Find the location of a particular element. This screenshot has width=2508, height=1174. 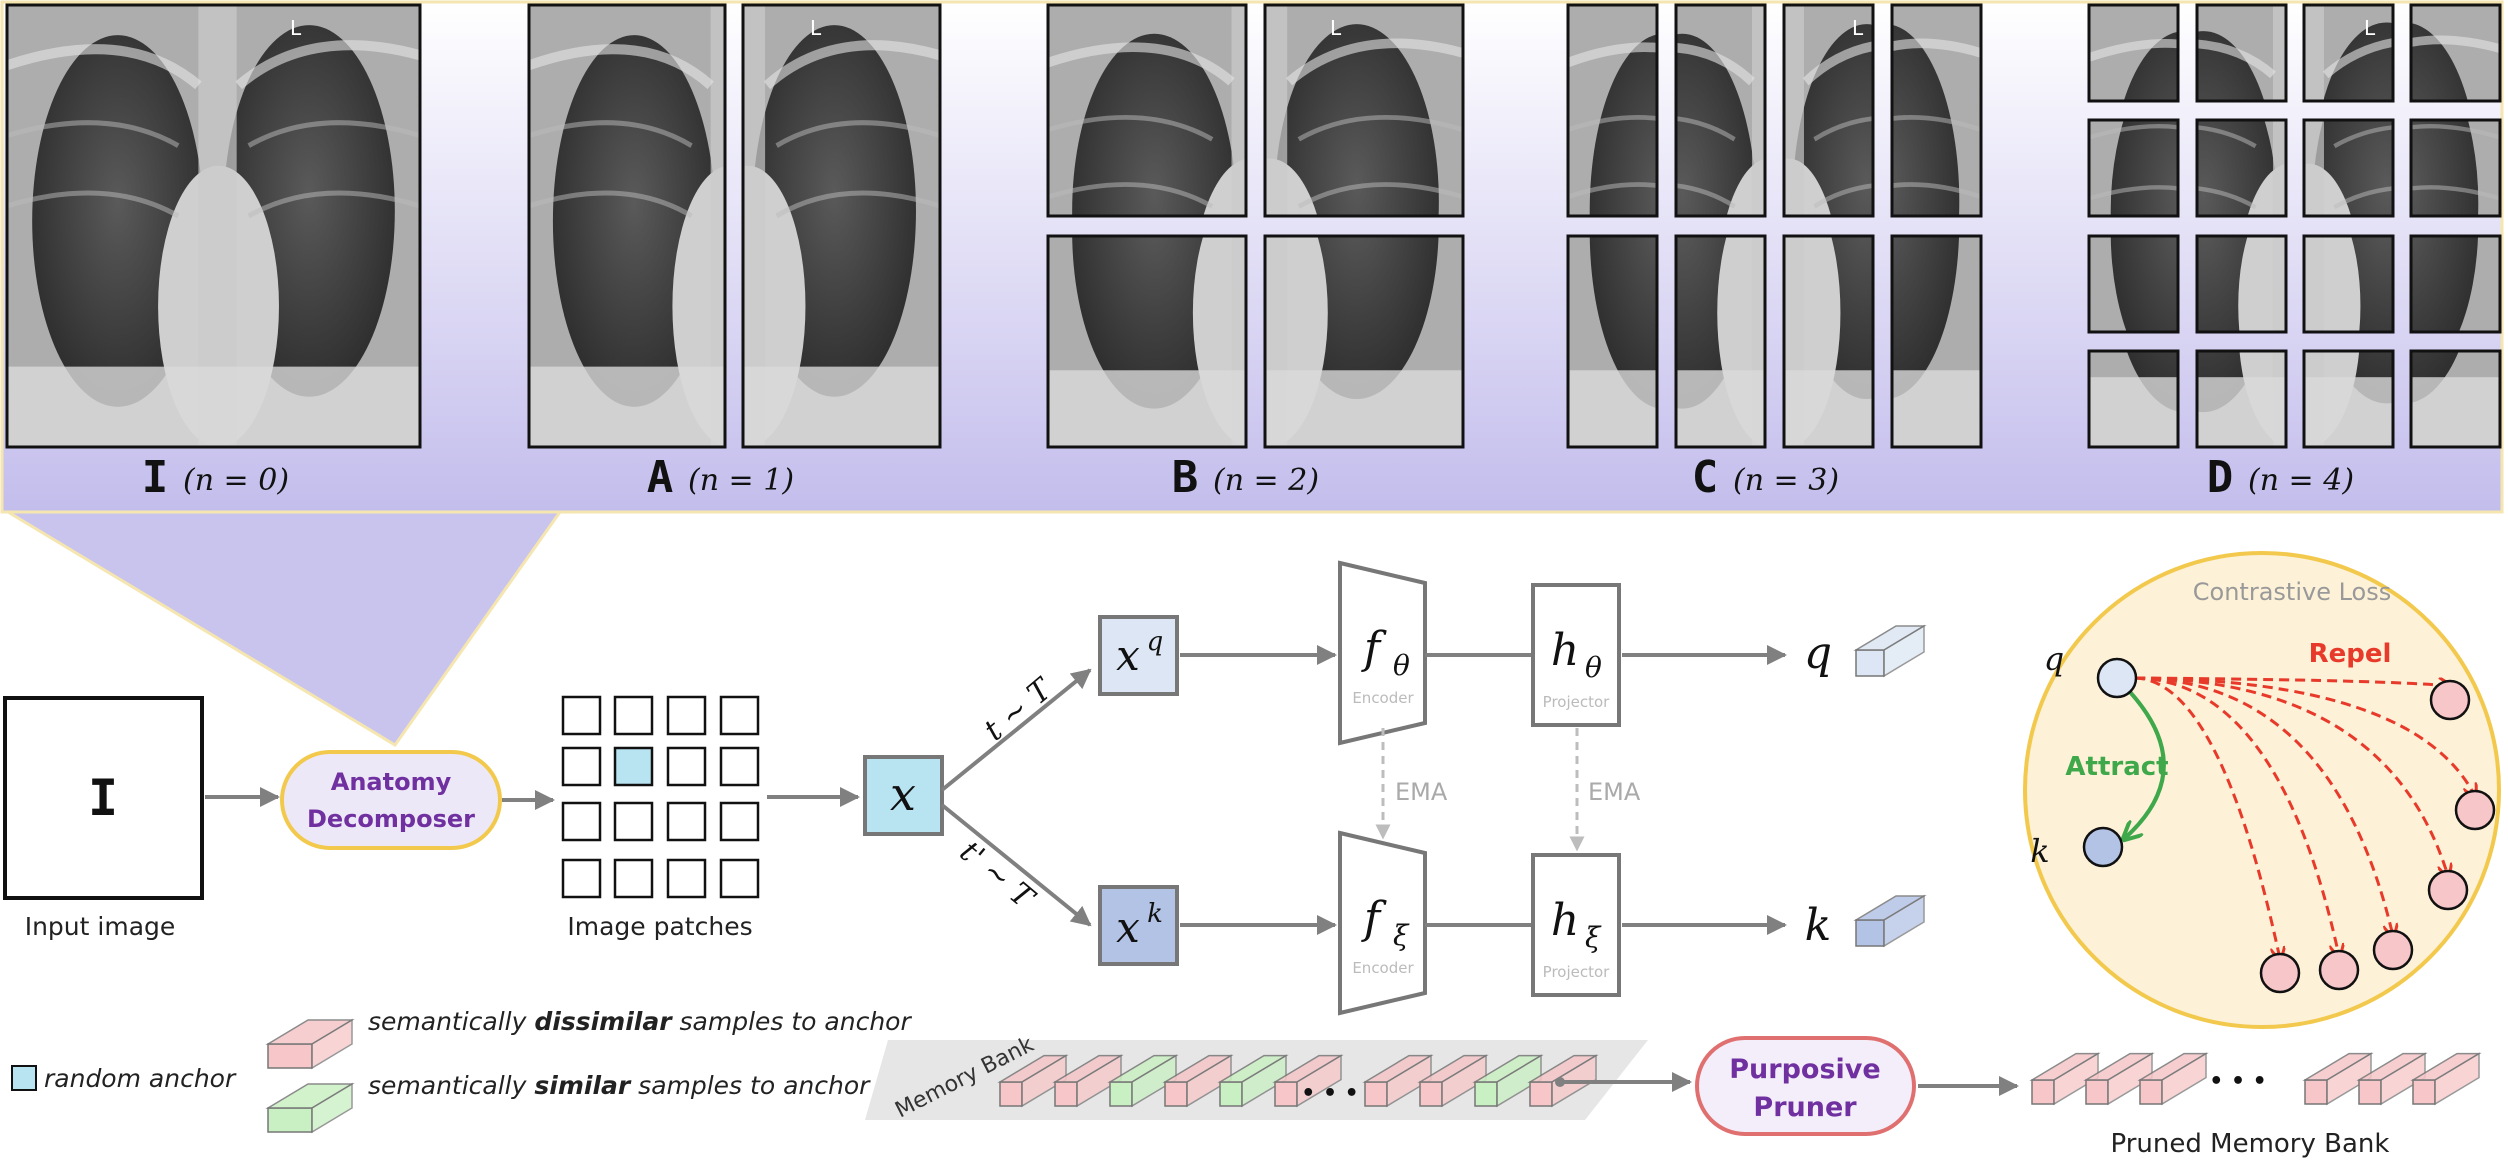

arrow-x-xk is located at coordinates (1016, 865).